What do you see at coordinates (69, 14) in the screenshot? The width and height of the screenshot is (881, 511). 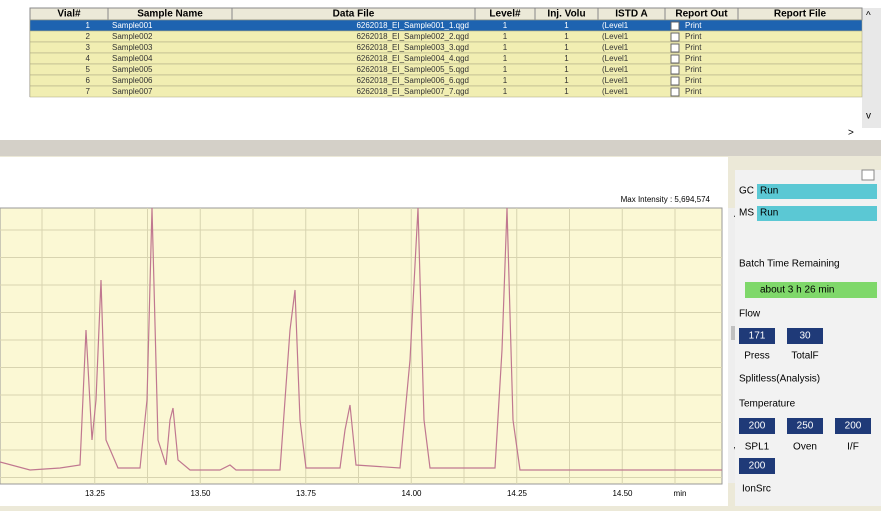 I see `column-header: Vial#` at bounding box center [69, 14].